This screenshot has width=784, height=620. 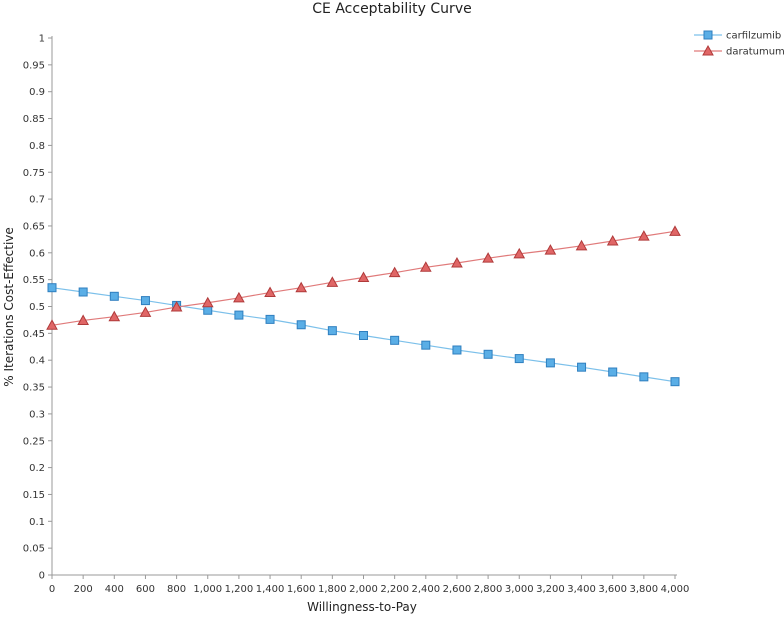 What do you see at coordinates (753, 36) in the screenshot?
I see `legend-label: carfilzumib` at bounding box center [753, 36].